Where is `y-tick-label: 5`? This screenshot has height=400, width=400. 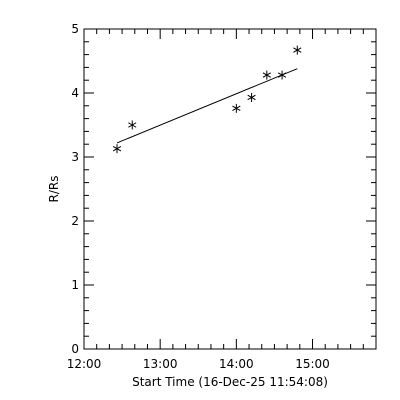 y-tick-label: 5 is located at coordinates (75, 29).